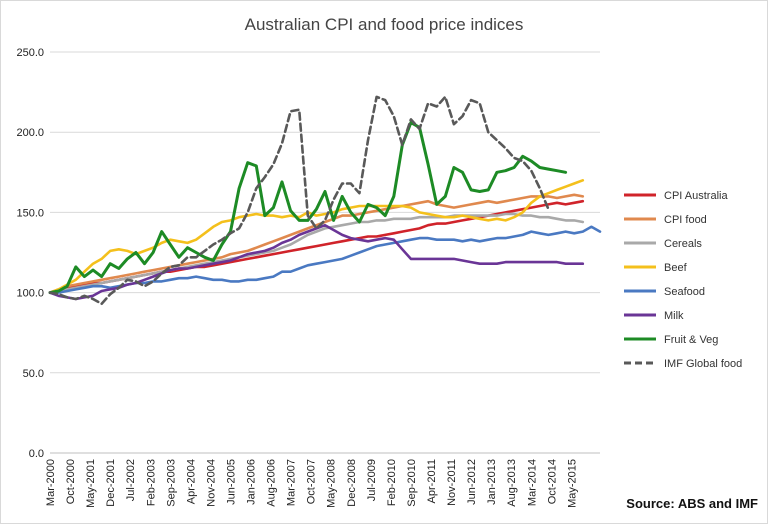  Describe the element at coordinates (191, 481) in the screenshot. I see `x-tick-label: Apr-2004` at that location.